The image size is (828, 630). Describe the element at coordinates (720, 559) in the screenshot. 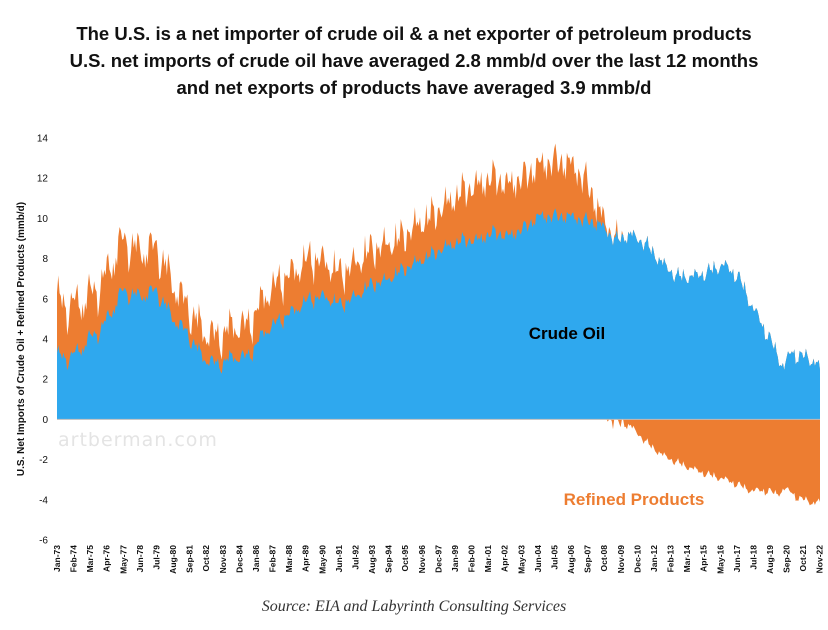

I see `x-tick-label: May-16` at that location.